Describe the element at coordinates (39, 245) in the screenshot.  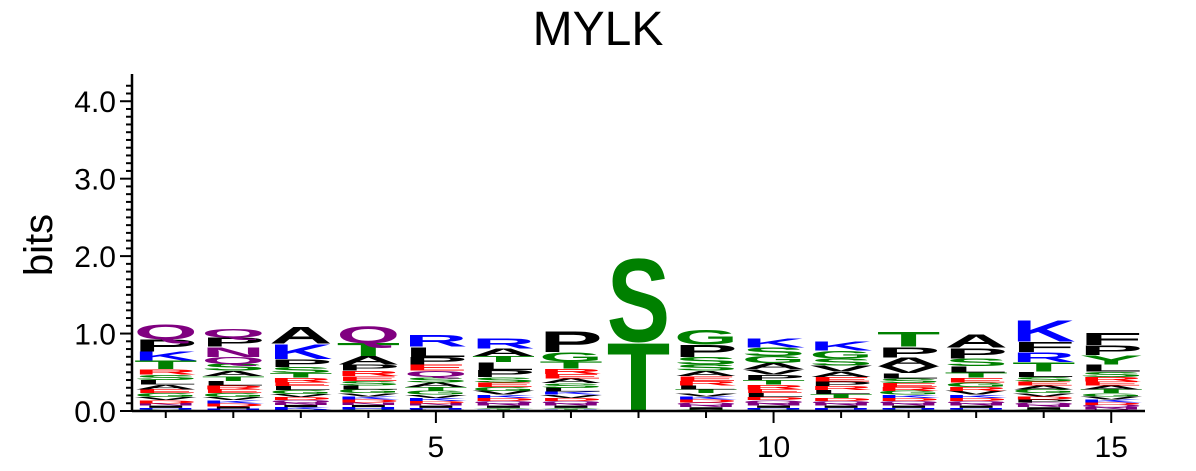
I see `y-axis-label: bits` at that location.